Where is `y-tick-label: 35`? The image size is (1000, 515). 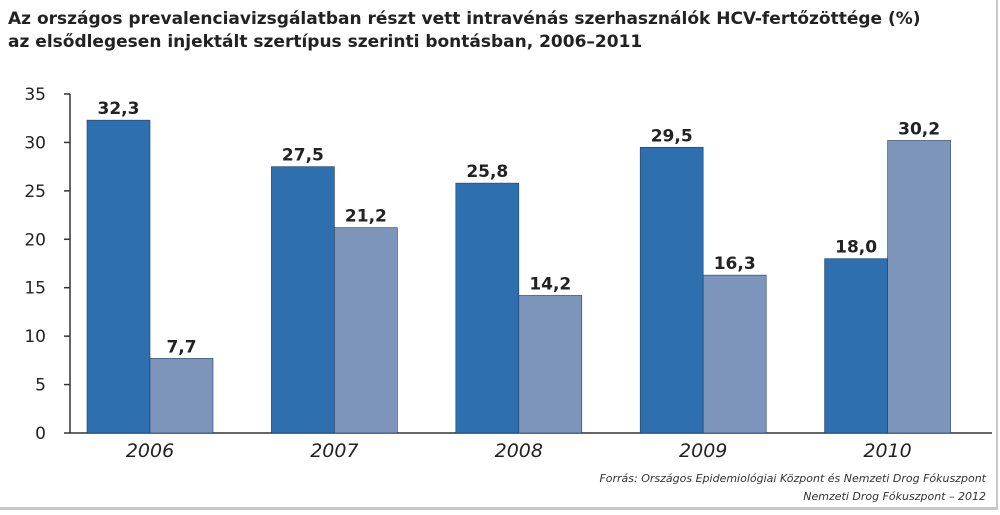
y-tick-label: 35 is located at coordinates (35, 95).